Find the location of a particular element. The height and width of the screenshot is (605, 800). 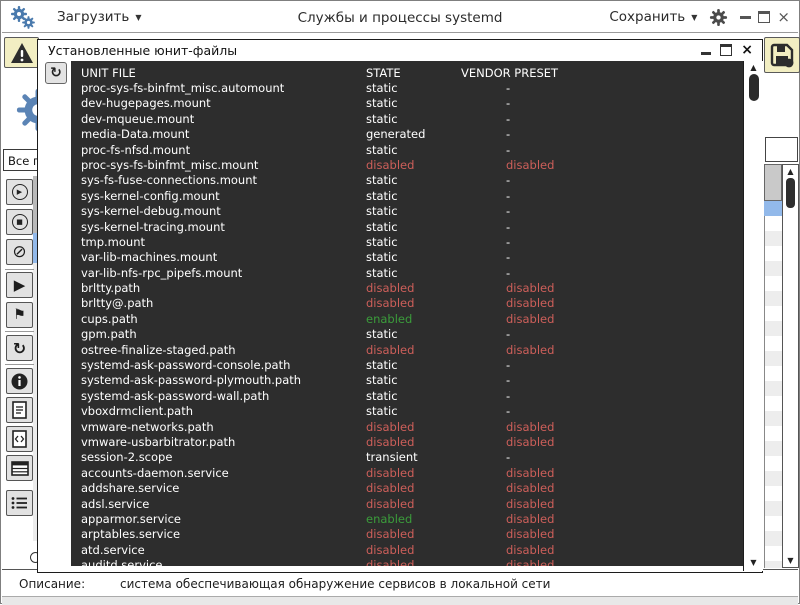

play-circle-icon: ▶ is located at coordinates (19, 192).